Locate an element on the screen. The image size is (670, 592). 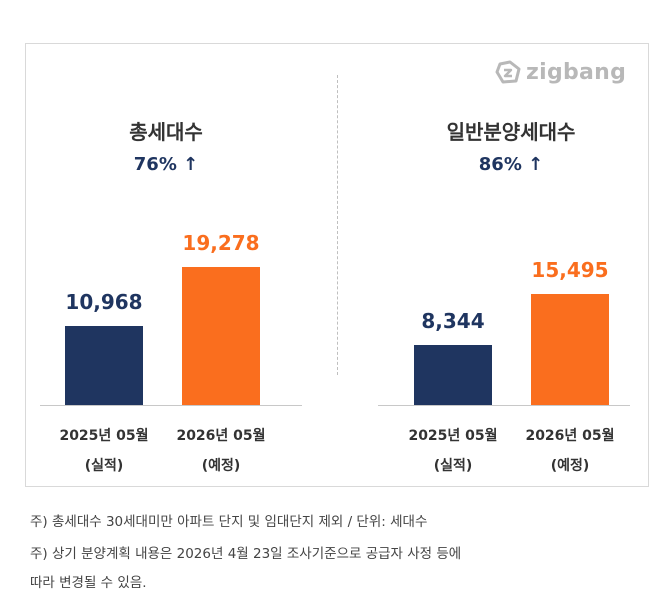
change-total: 76% ↑ is located at coordinates (166, 164).